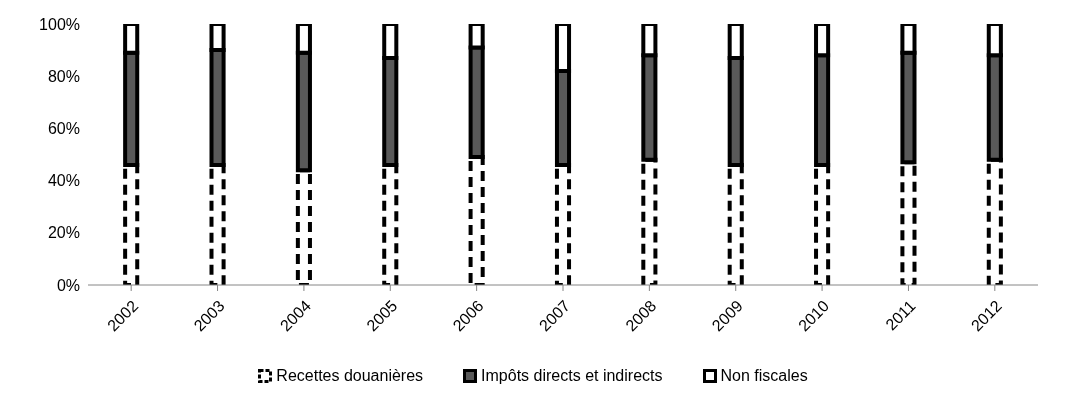  What do you see at coordinates (63, 76) in the screenshot?
I see `y-tick-label: 80%` at bounding box center [63, 76].